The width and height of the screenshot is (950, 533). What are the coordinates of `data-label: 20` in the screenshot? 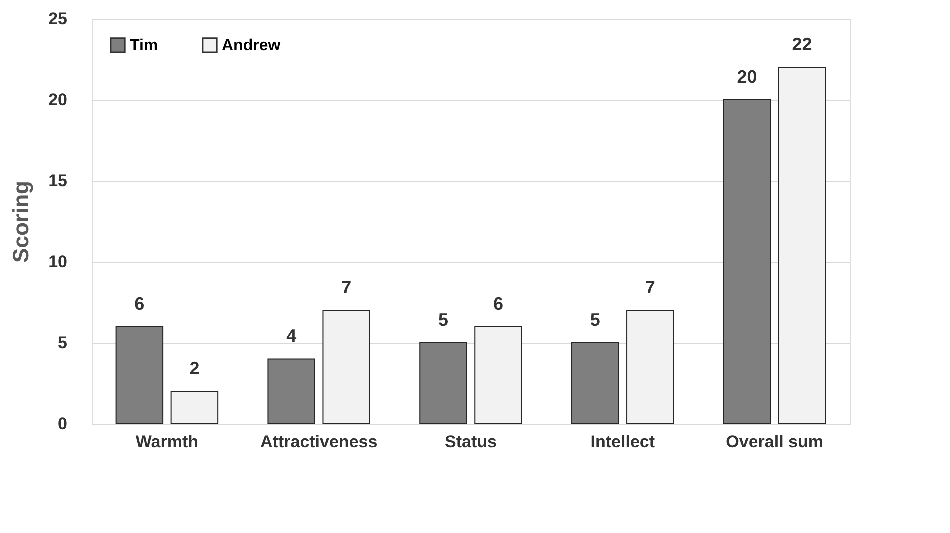 It's located at (747, 77).